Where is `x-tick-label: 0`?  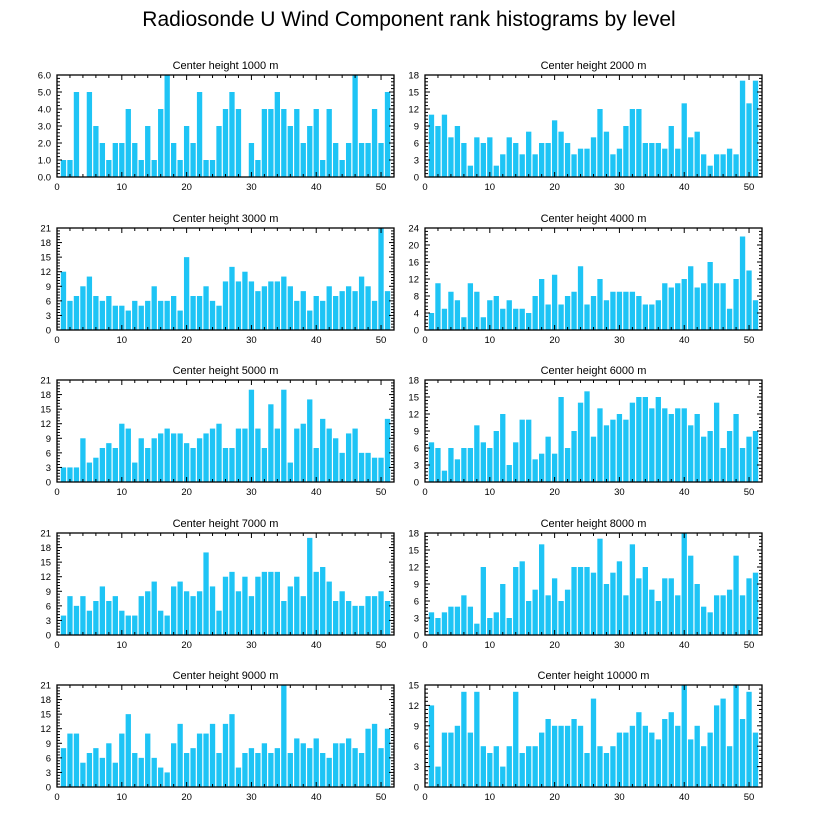 x-tick-label: 0 is located at coordinates (56, 340).